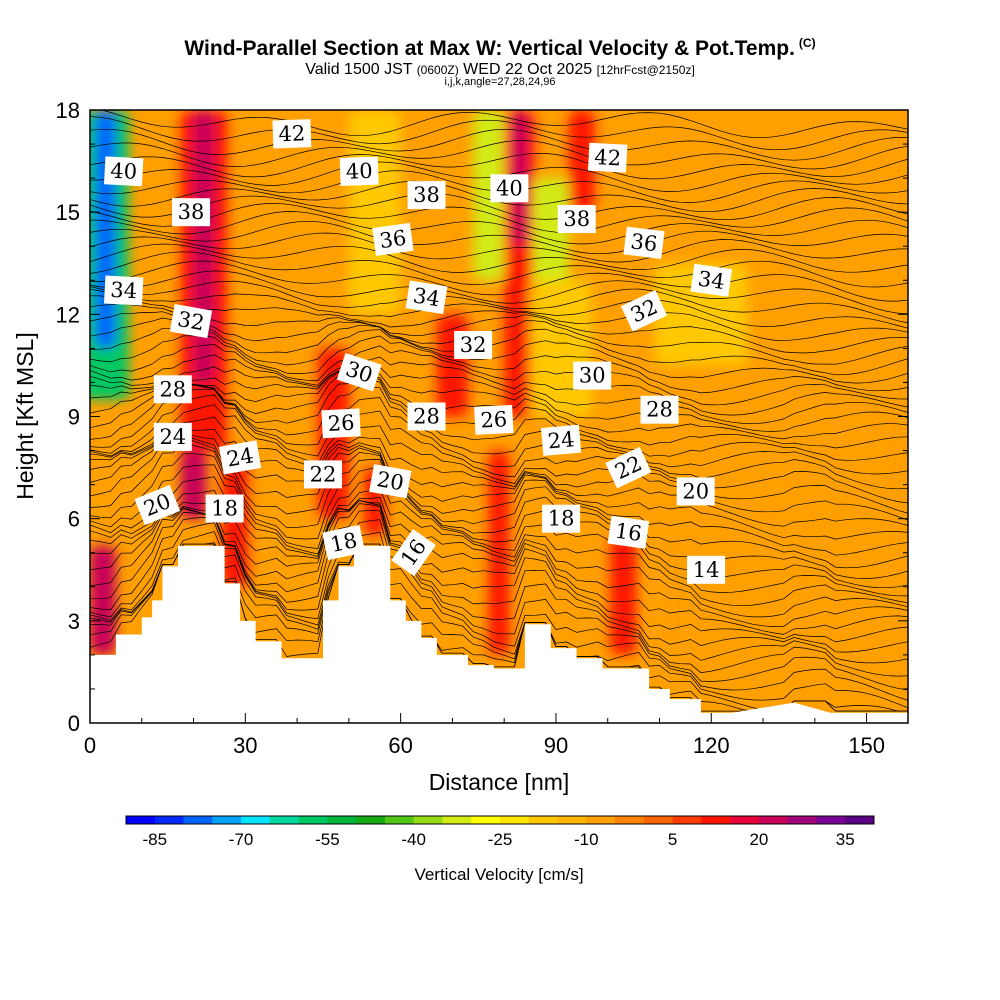 The height and width of the screenshot is (1000, 1000). I want to click on contour-label-text: 42, so click(292, 133).